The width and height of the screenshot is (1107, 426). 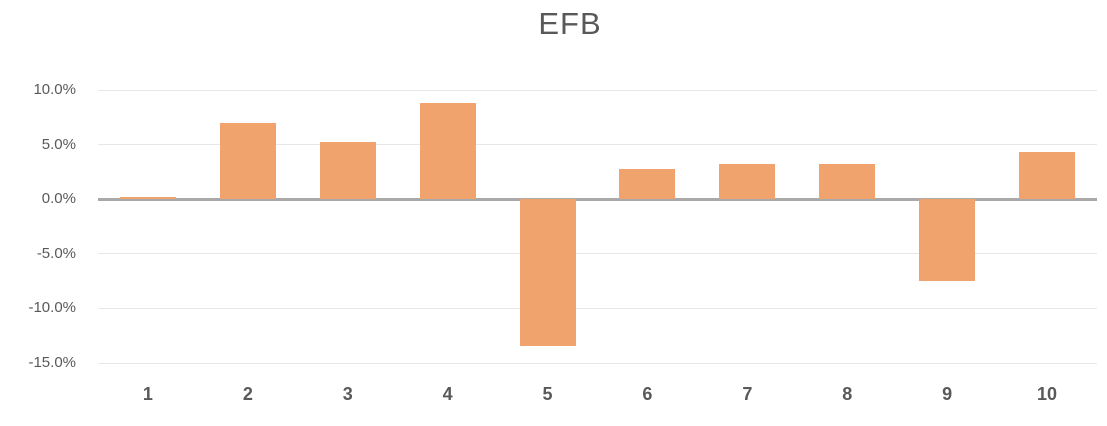 I want to click on y-axis-tick-label: 0.0%, so click(x=58, y=199).